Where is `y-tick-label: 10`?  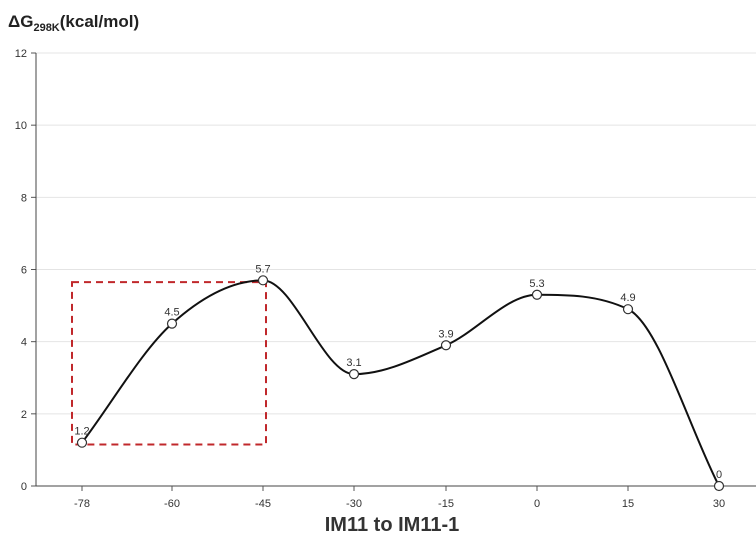 y-tick-label: 10 is located at coordinates (21, 126).